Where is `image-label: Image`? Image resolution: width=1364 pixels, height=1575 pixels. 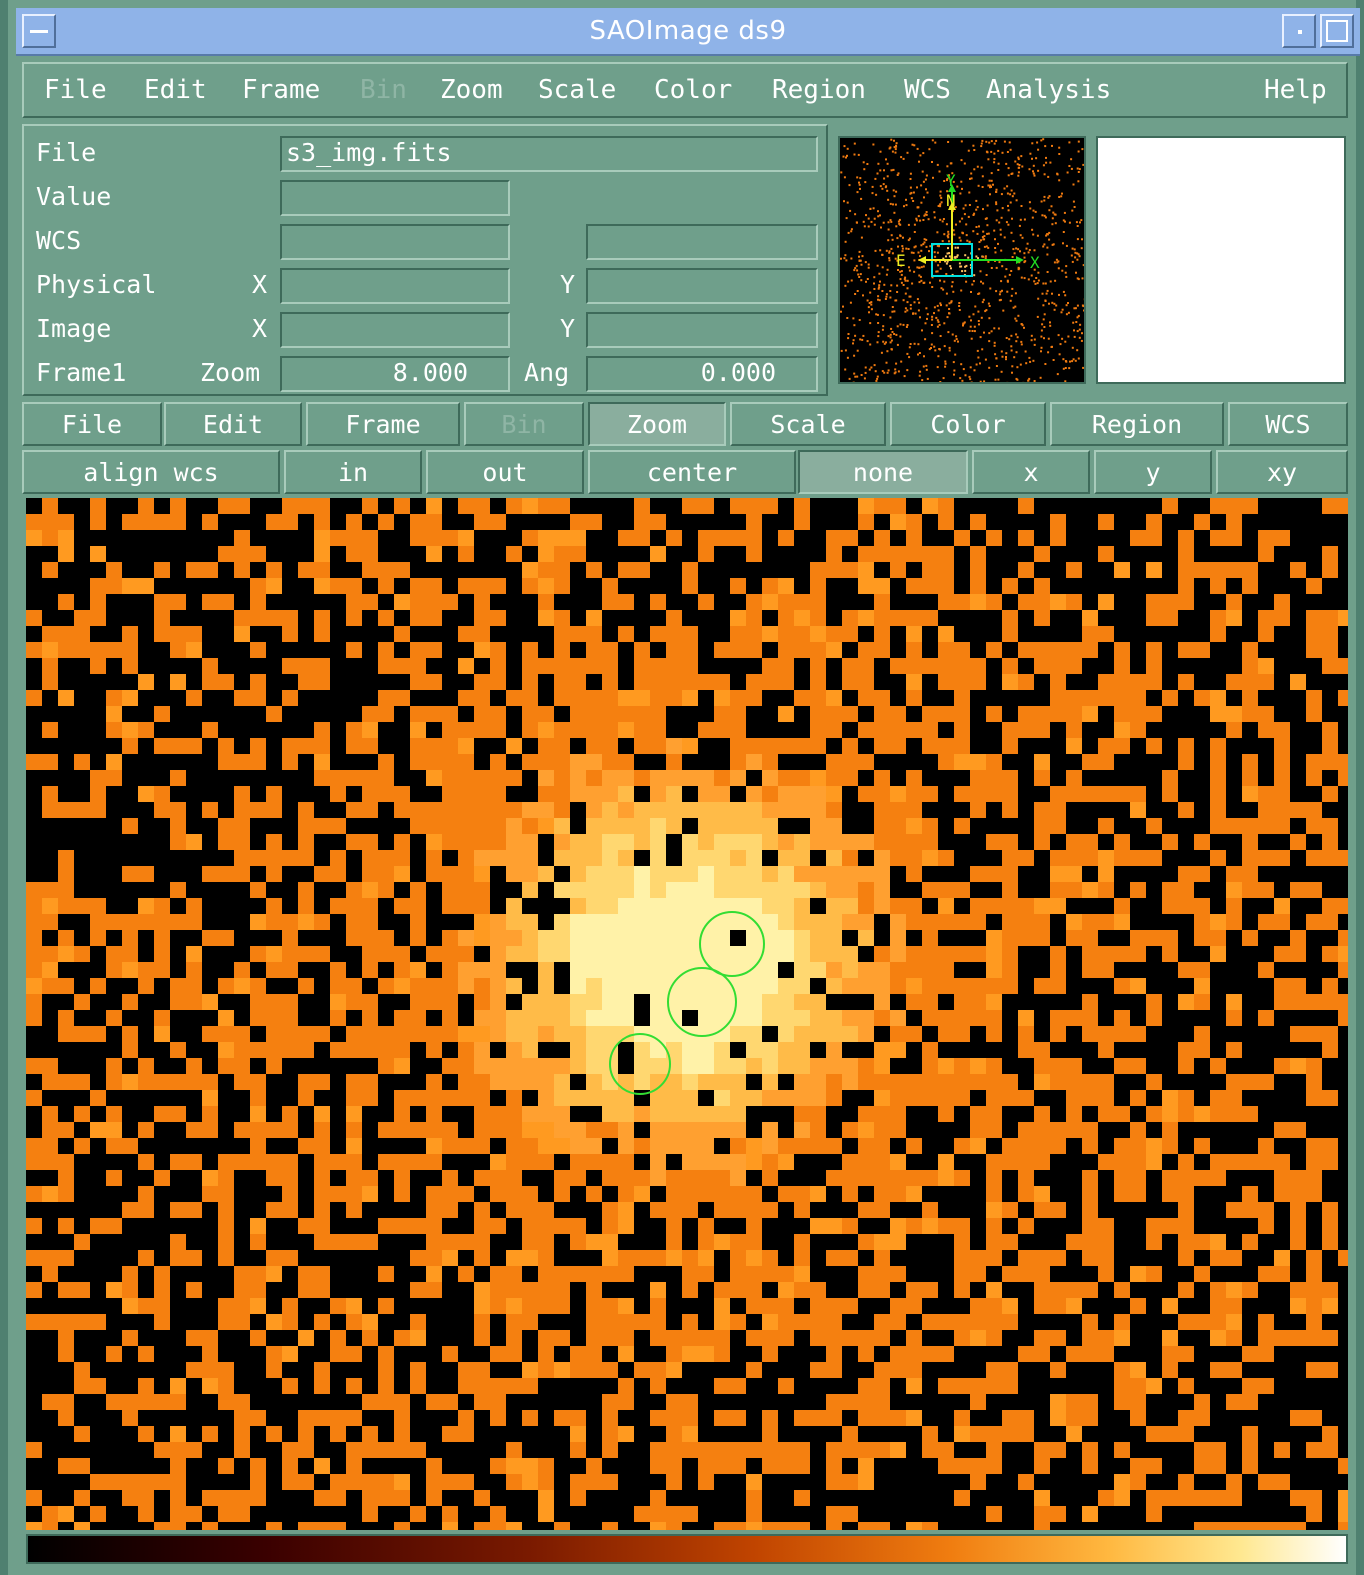 image-label: Image is located at coordinates (74, 328).